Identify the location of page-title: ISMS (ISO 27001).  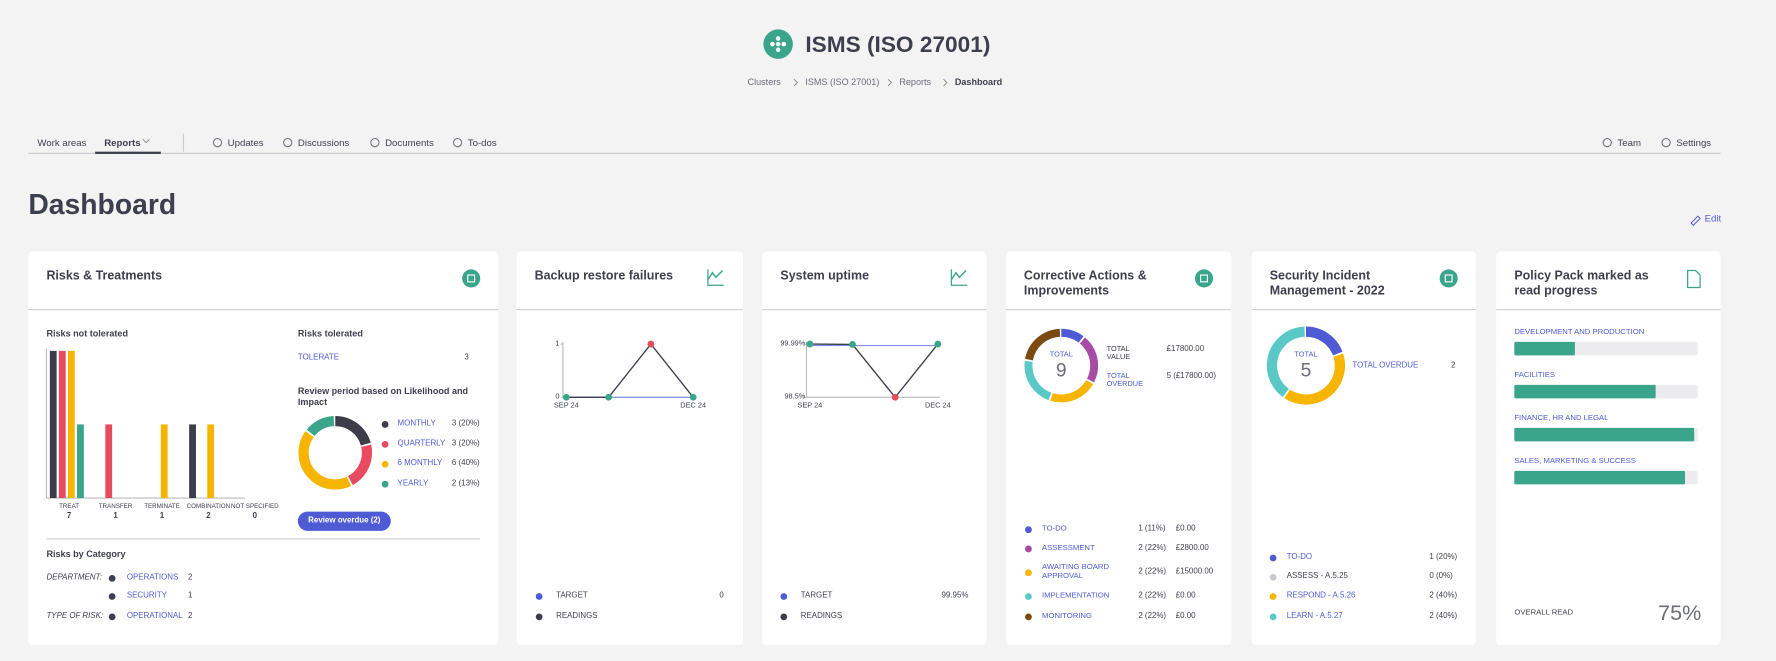
(898, 45).